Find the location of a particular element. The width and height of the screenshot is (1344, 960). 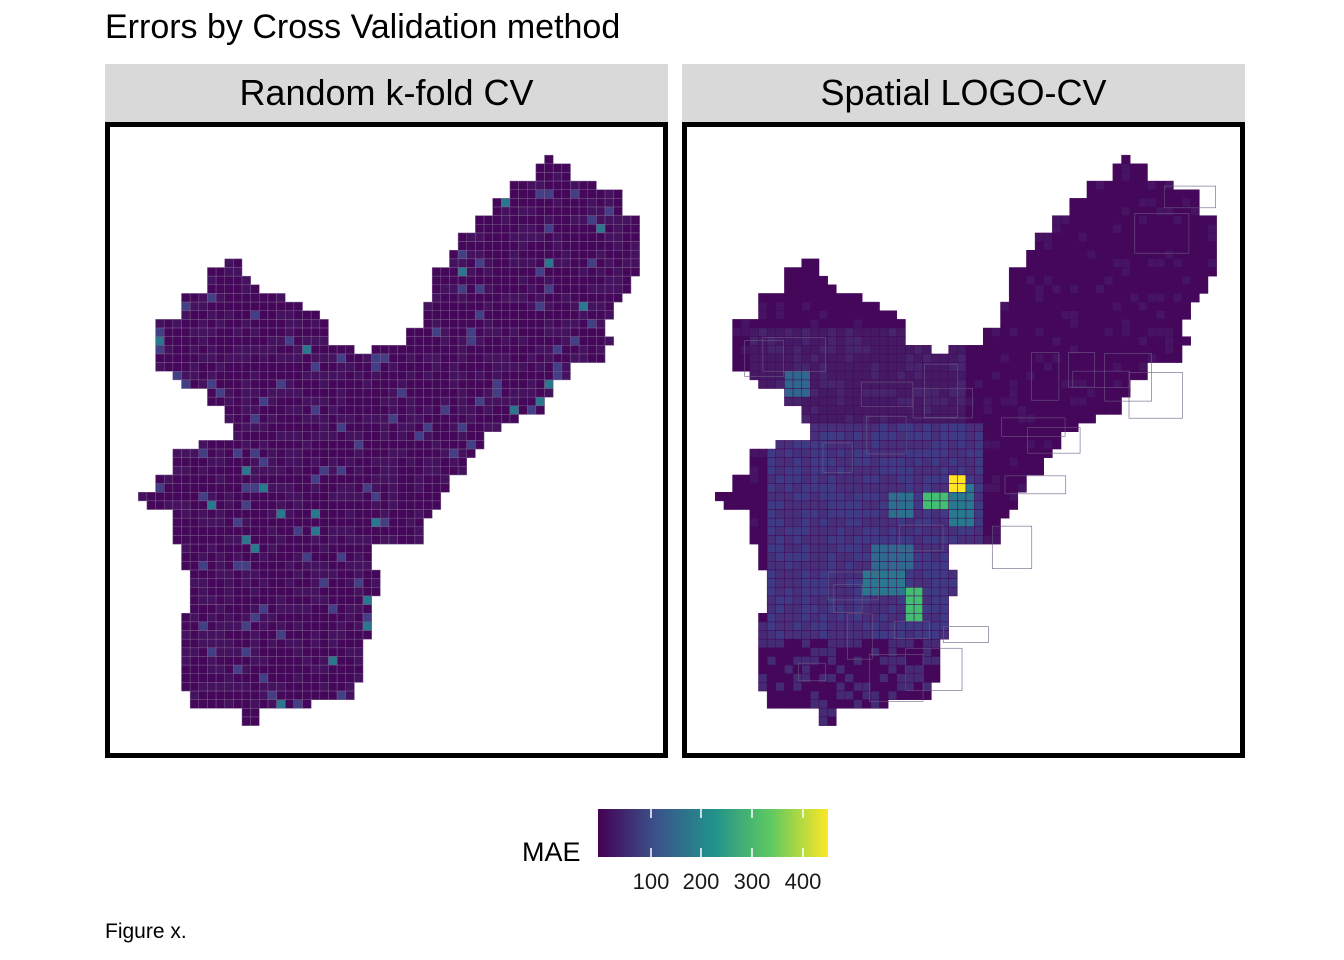

neighborhood-boundary is located at coordinates (1155, 395).